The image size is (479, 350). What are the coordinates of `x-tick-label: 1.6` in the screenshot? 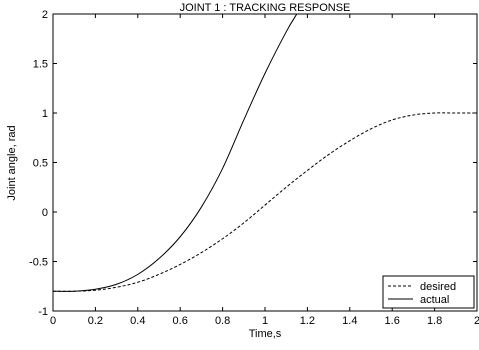 It's located at (392, 321).